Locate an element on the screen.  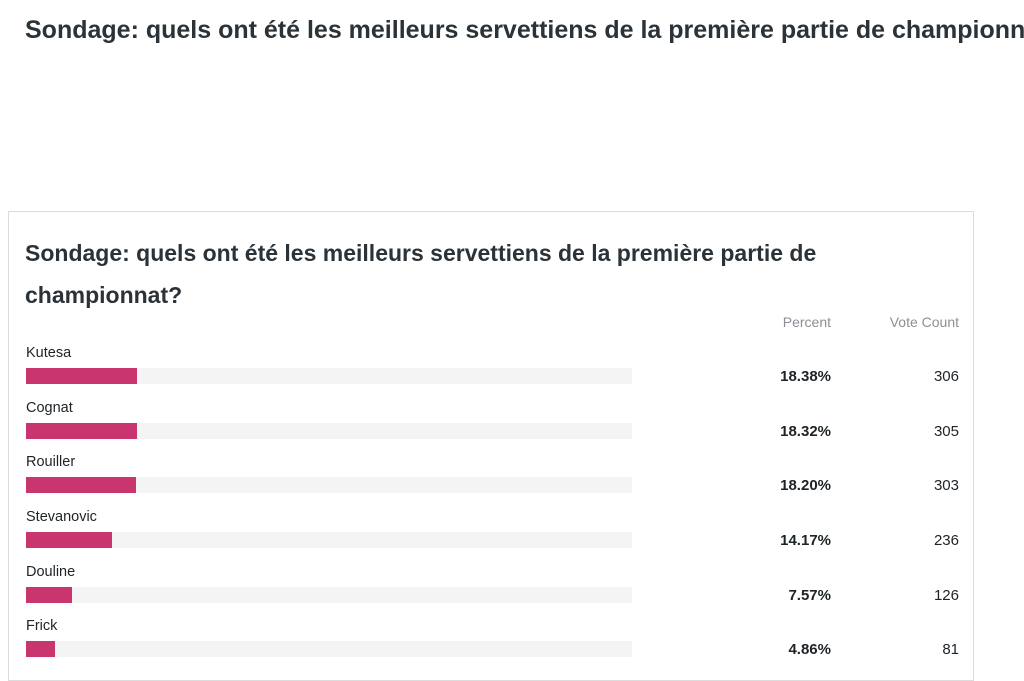
option-percent: 18.32% is located at coordinates (805, 431).